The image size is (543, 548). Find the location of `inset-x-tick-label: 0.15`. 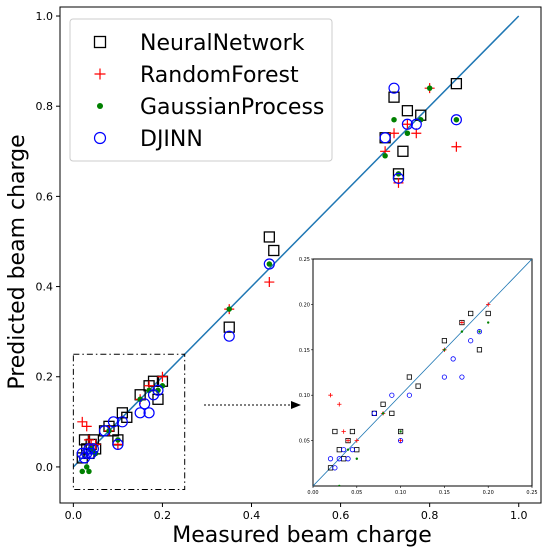

inset-x-tick-label: 0.15 is located at coordinates (444, 493).